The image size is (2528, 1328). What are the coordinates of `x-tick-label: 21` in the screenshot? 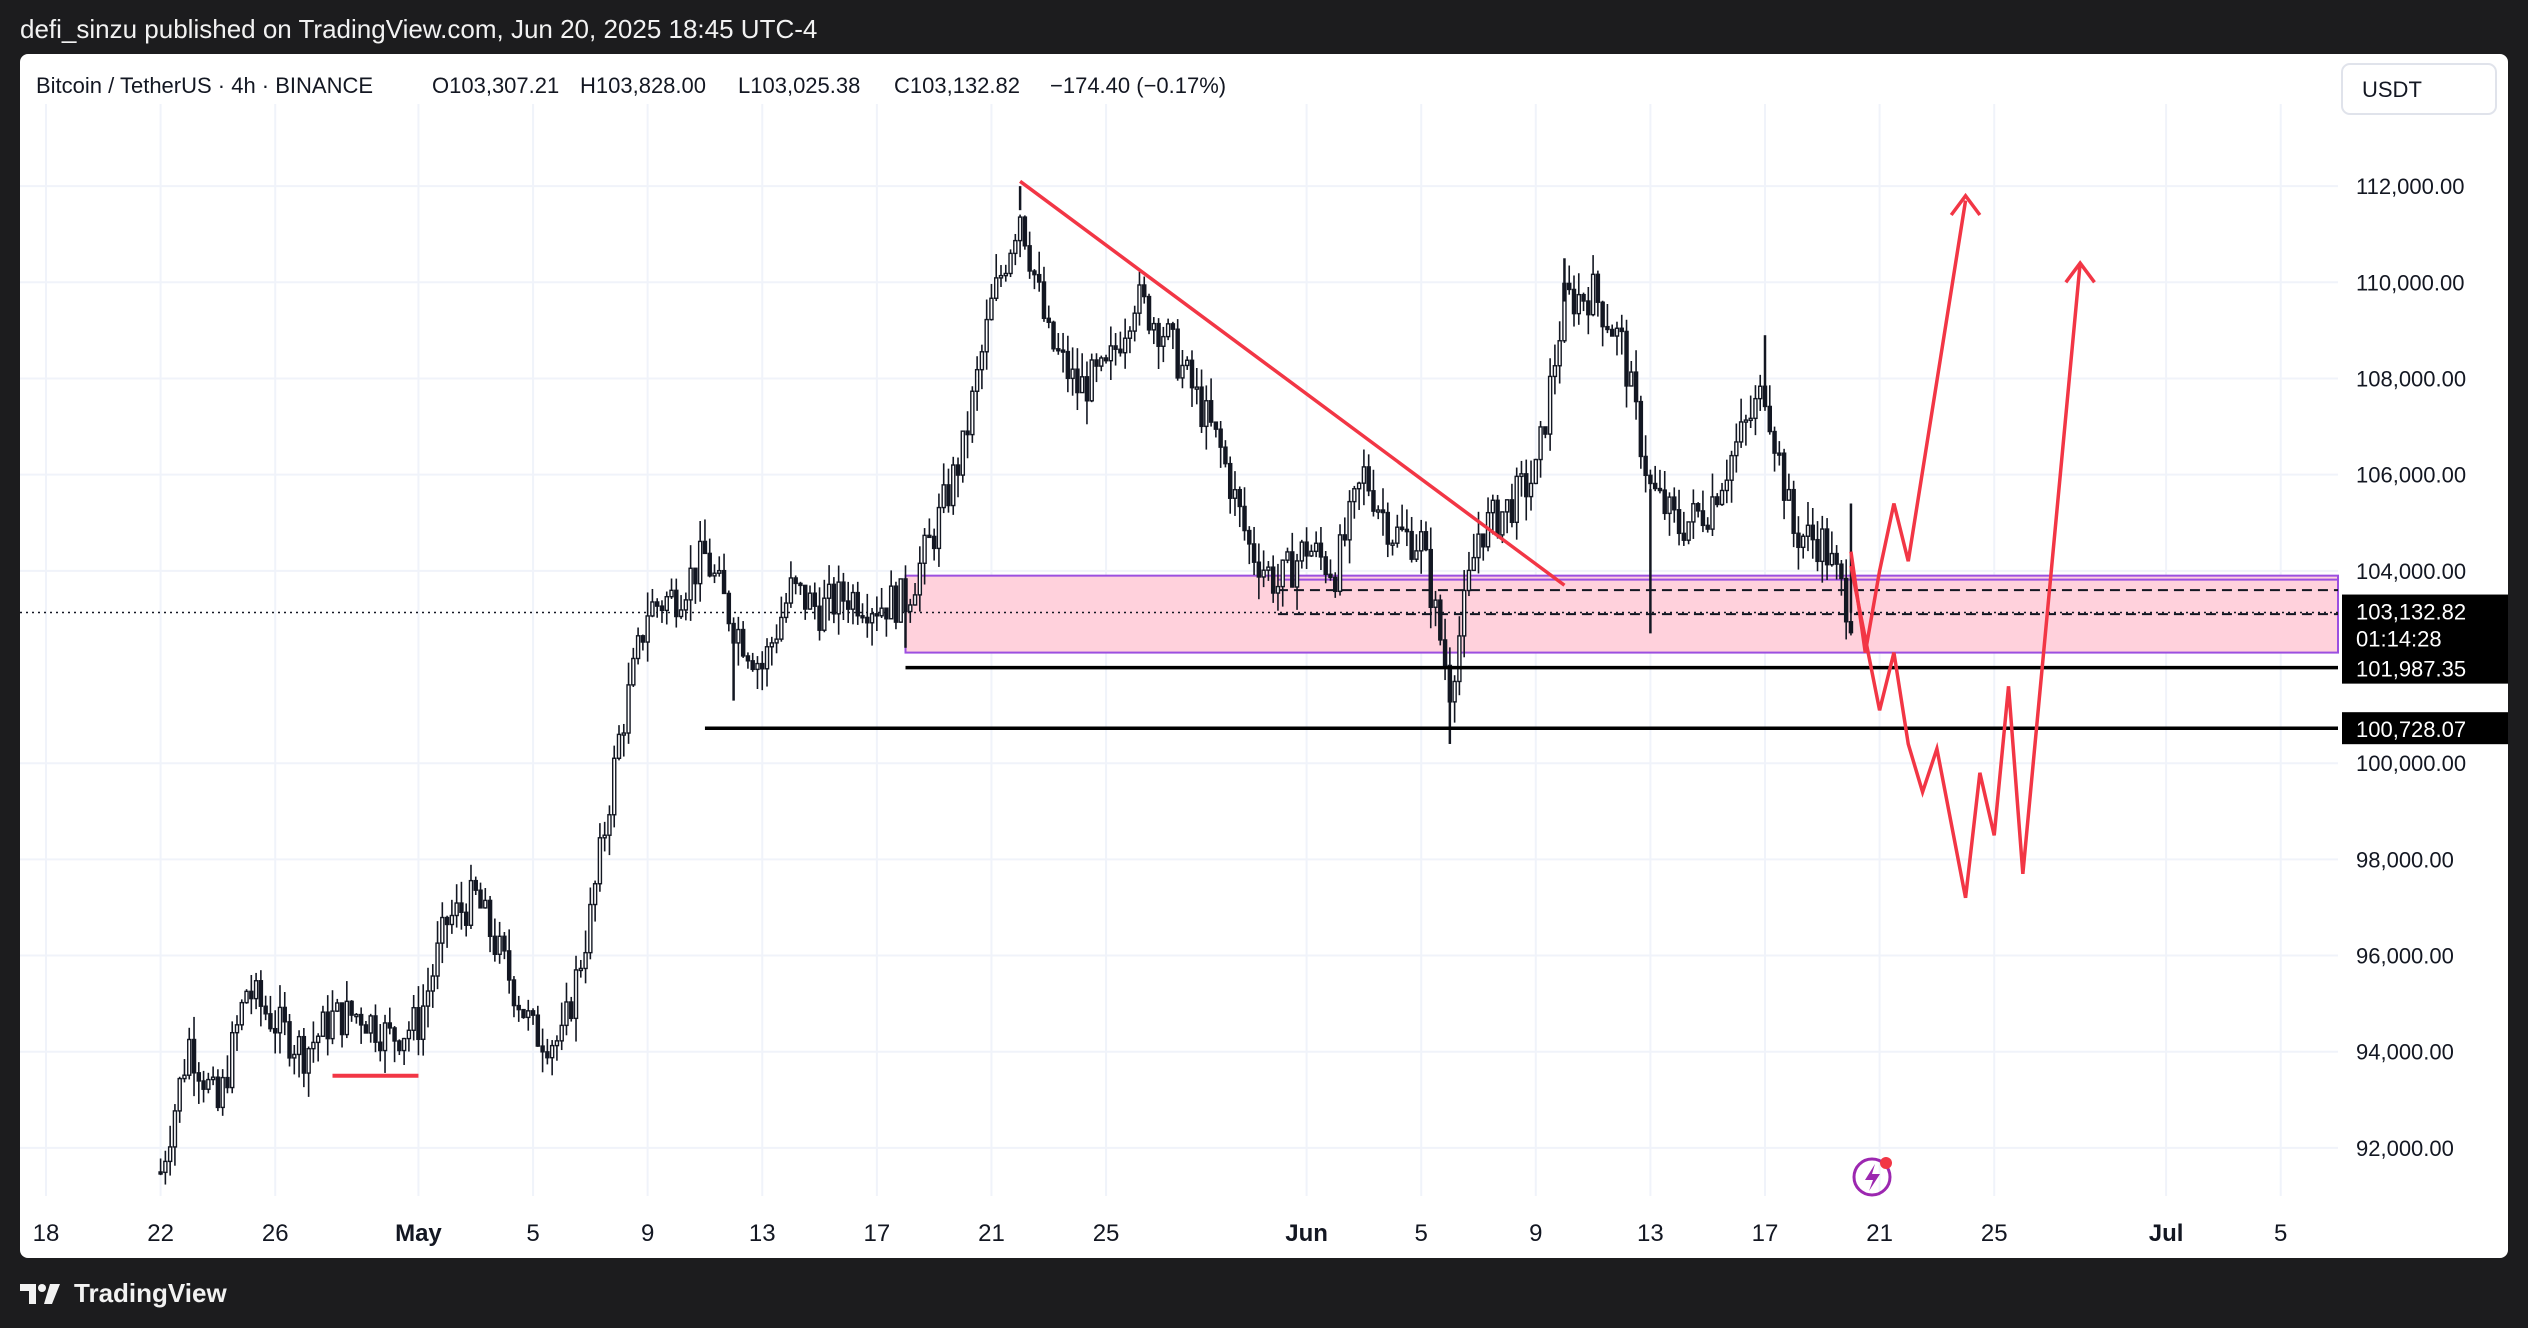 It's located at (991, 1233).